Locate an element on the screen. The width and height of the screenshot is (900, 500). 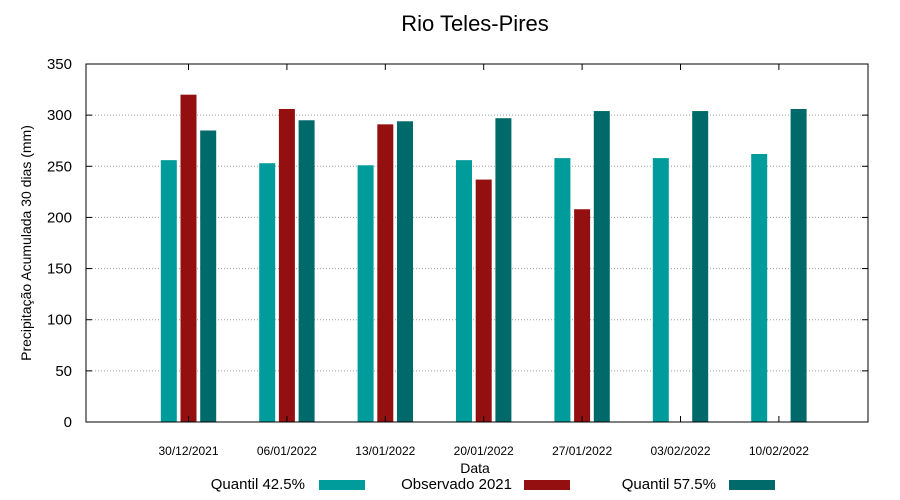
x-tick-label: 06/01/2022 is located at coordinates (287, 451).